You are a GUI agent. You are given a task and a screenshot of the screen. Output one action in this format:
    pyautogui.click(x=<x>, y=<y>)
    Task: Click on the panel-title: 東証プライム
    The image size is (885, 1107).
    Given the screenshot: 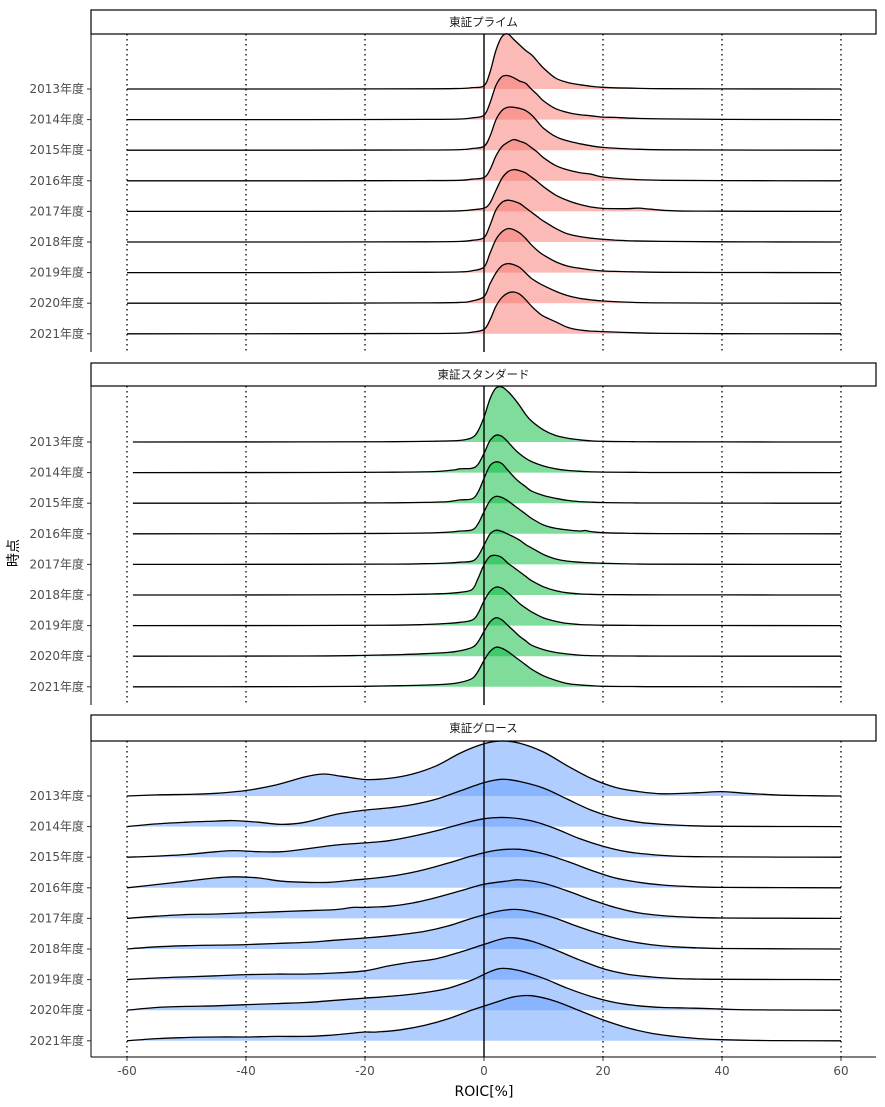 What is the action you would take?
    pyautogui.click(x=483, y=22)
    